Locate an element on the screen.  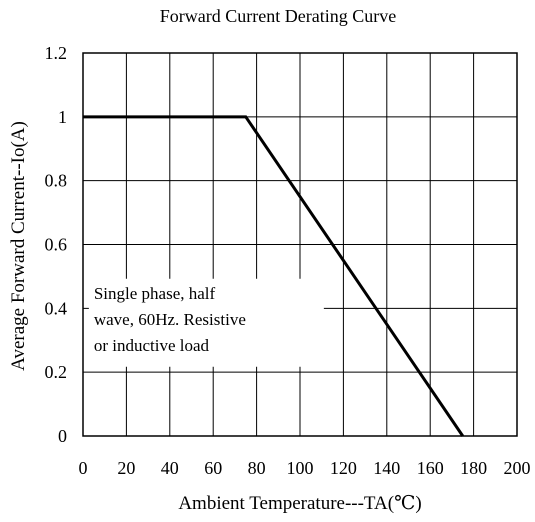
x-tick-label: 40 is located at coordinates (170, 468).